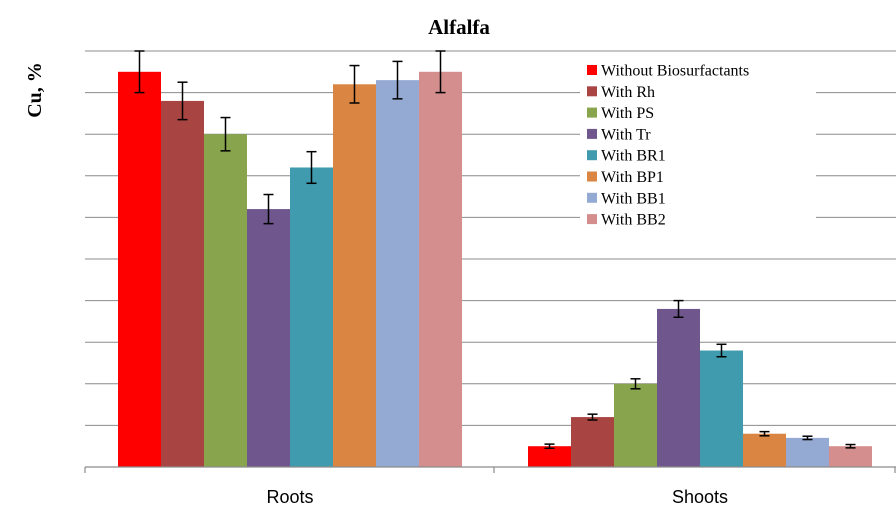  I want to click on category-label: Shoots, so click(700, 496).